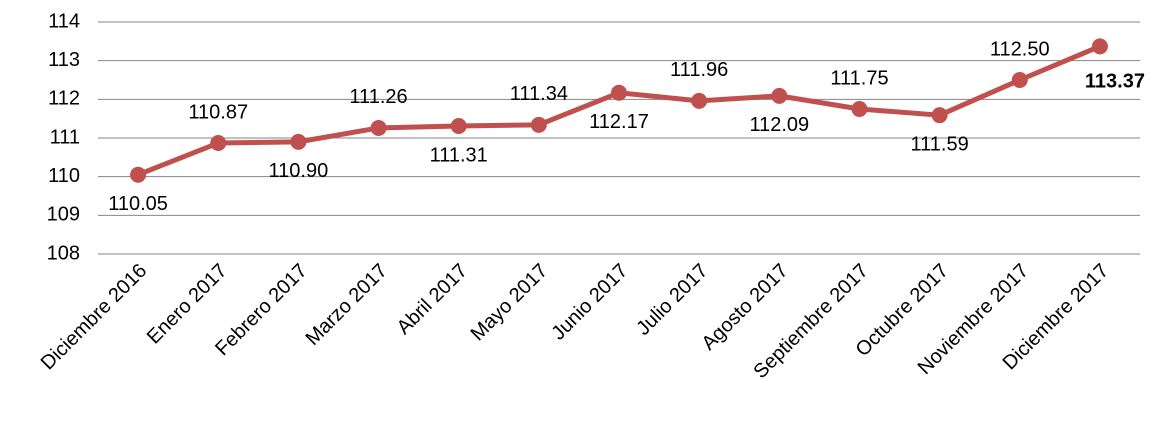  Describe the element at coordinates (63, 253) in the screenshot. I see `y-tick-label: 108` at that location.